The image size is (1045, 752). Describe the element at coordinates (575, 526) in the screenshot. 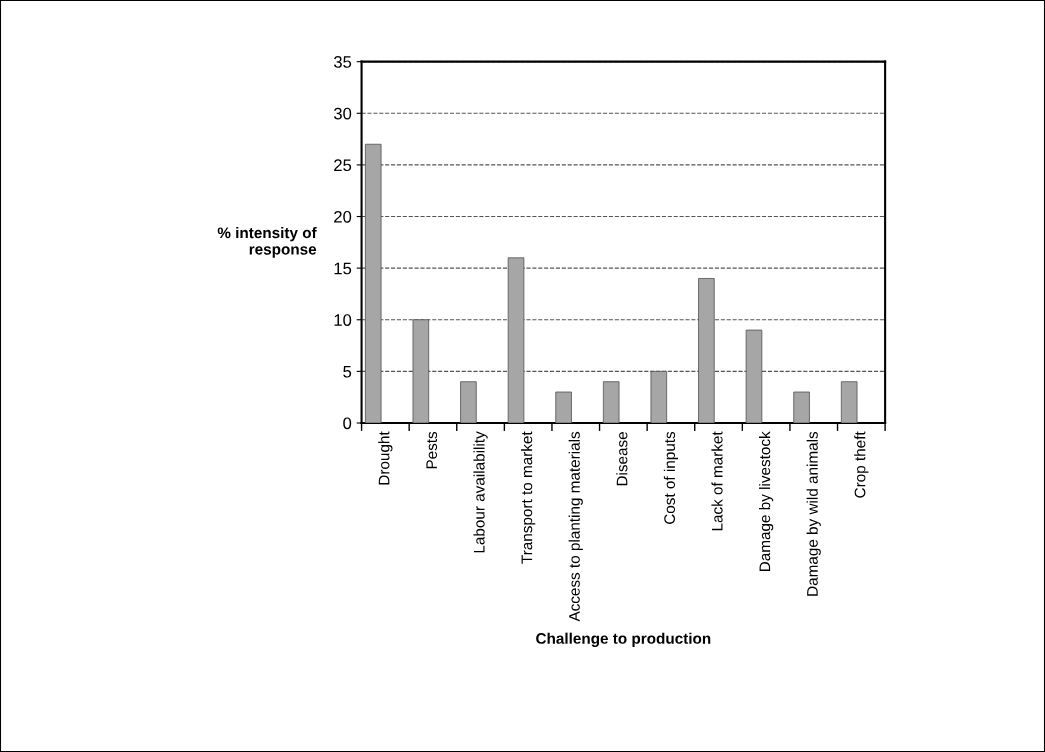

I see `x-tick-label: Access to planting materials` at that location.